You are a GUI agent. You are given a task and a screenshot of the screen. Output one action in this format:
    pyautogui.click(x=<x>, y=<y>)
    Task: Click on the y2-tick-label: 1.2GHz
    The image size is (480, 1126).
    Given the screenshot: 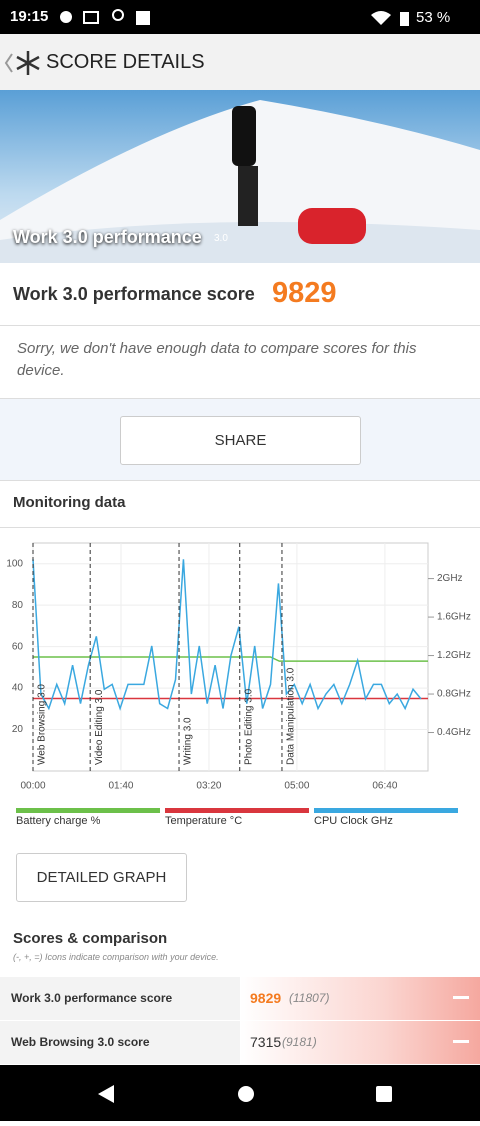 What is the action you would take?
    pyautogui.click(x=454, y=655)
    